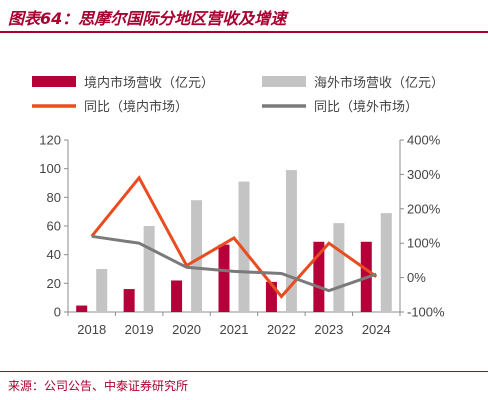 The width and height of the screenshot is (488, 400). Describe the element at coordinates (424, 208) in the screenshot. I see `y-right-tick-label: 200%` at that location.